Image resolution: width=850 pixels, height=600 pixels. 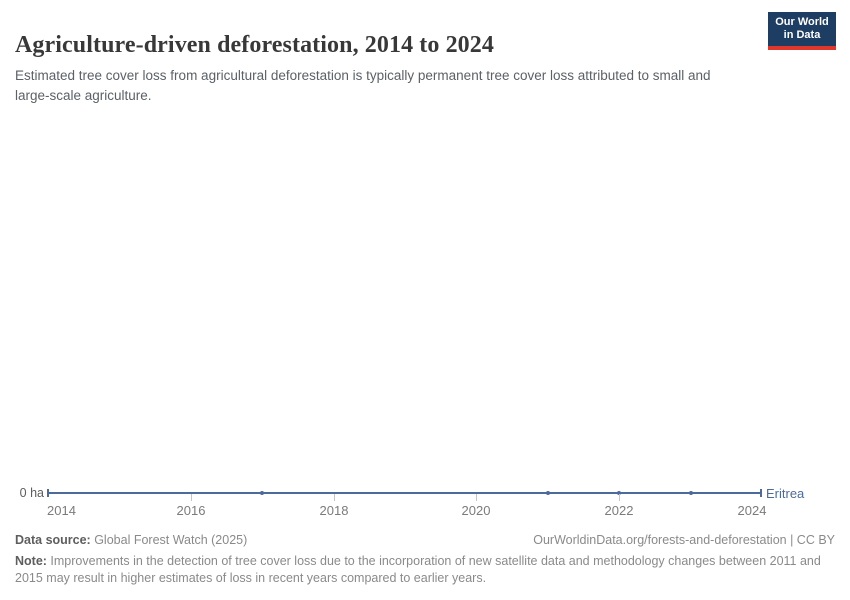 I want to click on owid-logo-line2: in Data, so click(x=802, y=35).